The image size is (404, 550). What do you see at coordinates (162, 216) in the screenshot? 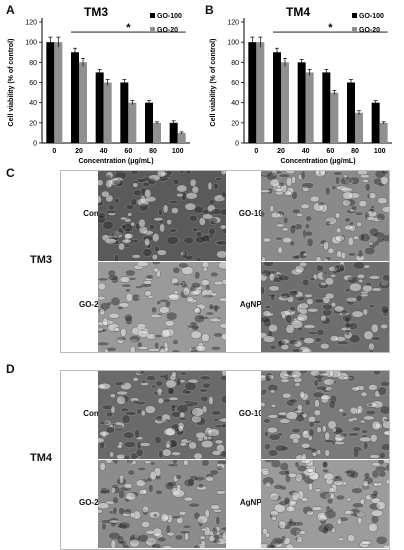
I see `micrograph-con` at bounding box center [162, 216].